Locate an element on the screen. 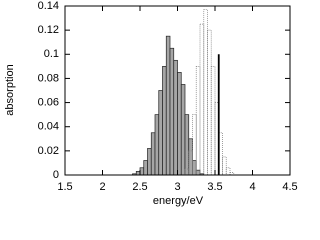  y-tick-label: 0.02 is located at coordinates (48, 151).